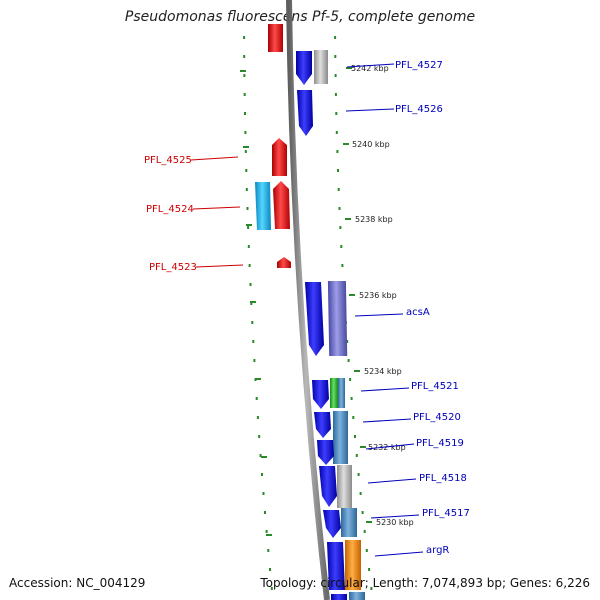 Image resolution: width=600 pixels, height=600 pixels. Describe the element at coordinates (437, 417) in the screenshot. I see `gene-label-text: PFL_4520` at that location.